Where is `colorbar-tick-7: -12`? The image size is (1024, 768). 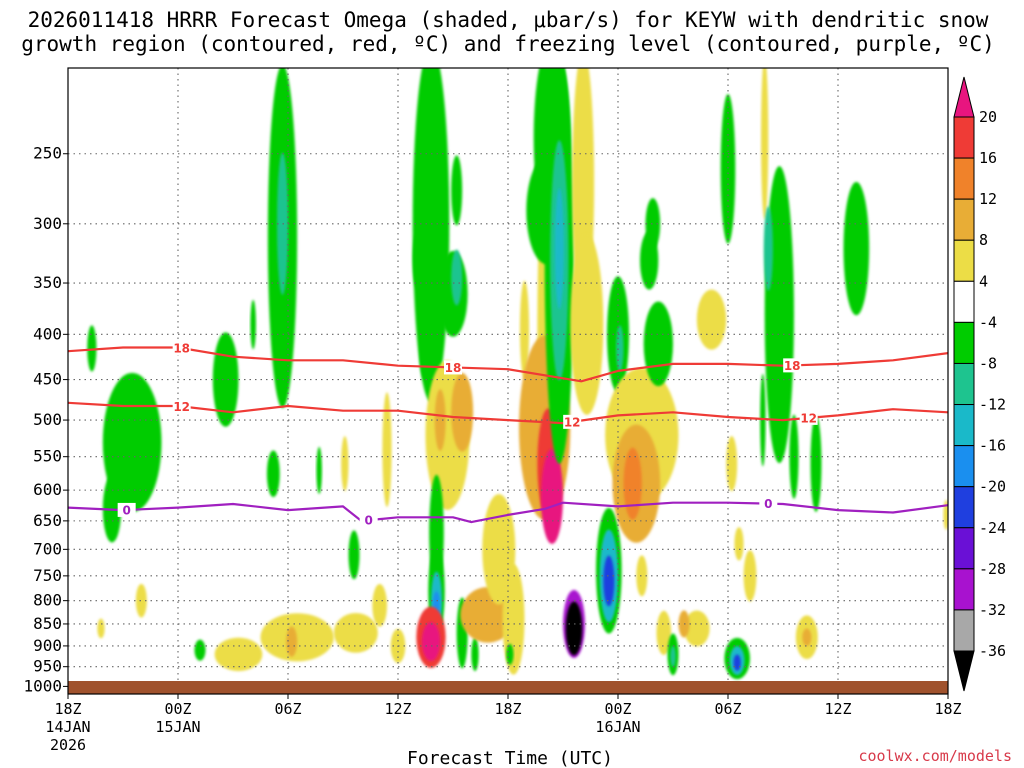
colorbar-tick-7: -12 is located at coordinates (992, 405).